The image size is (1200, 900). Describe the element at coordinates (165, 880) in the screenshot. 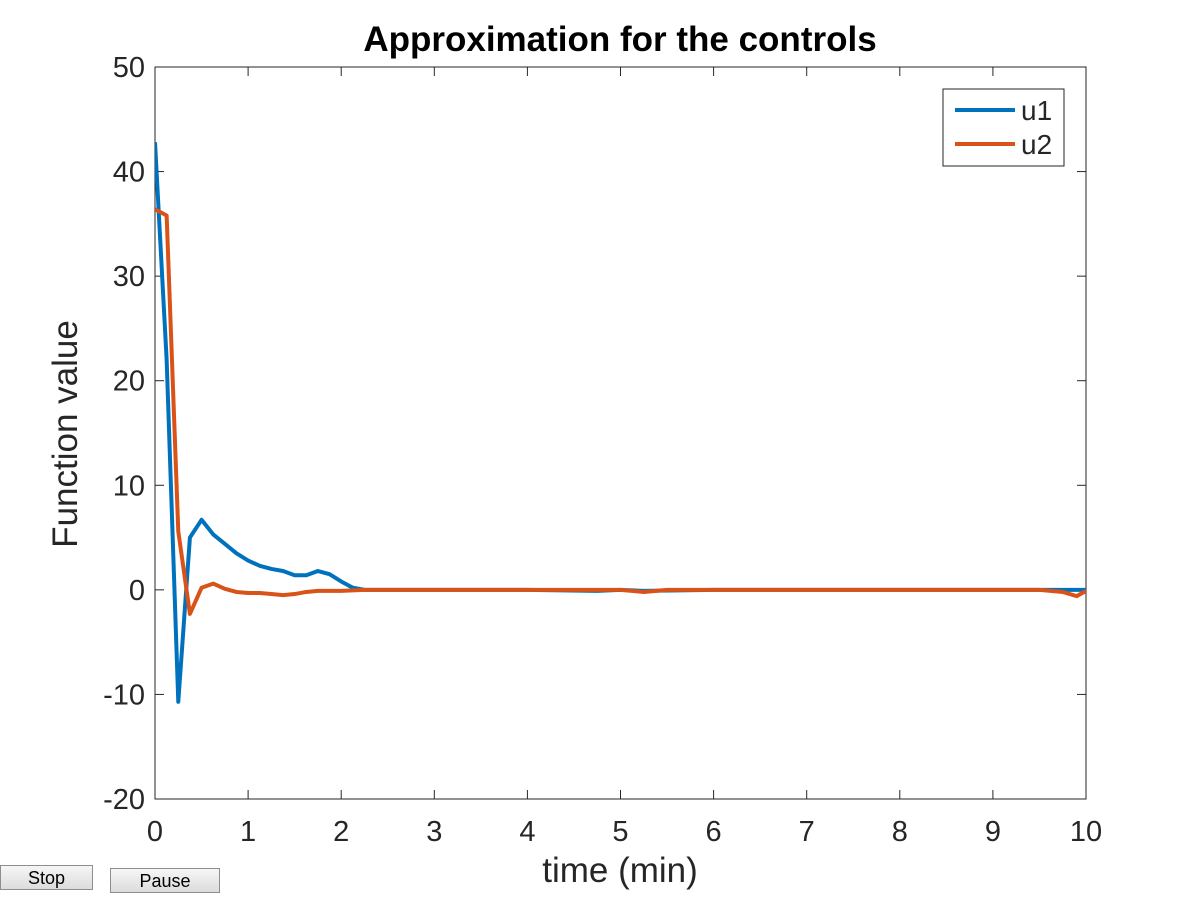

I see `pause-button: Pause` at that location.